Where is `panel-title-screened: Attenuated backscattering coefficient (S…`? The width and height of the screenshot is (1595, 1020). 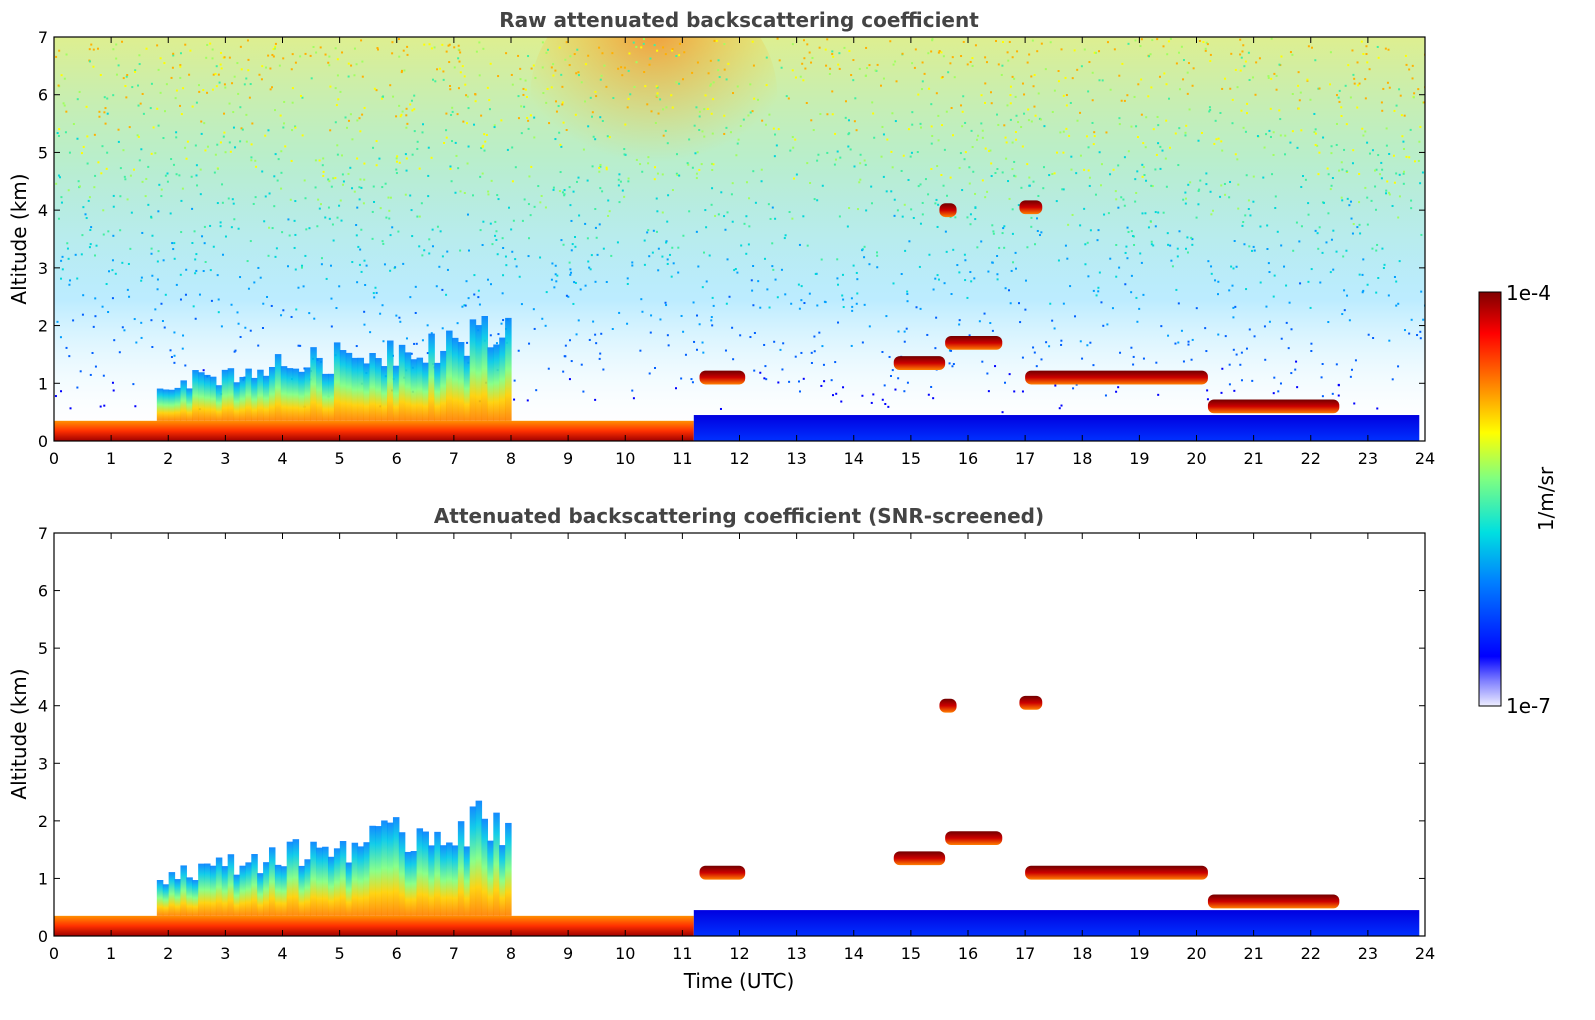
panel-title-screened: Attenuated backscattering coefficient (S… is located at coordinates (739, 516).